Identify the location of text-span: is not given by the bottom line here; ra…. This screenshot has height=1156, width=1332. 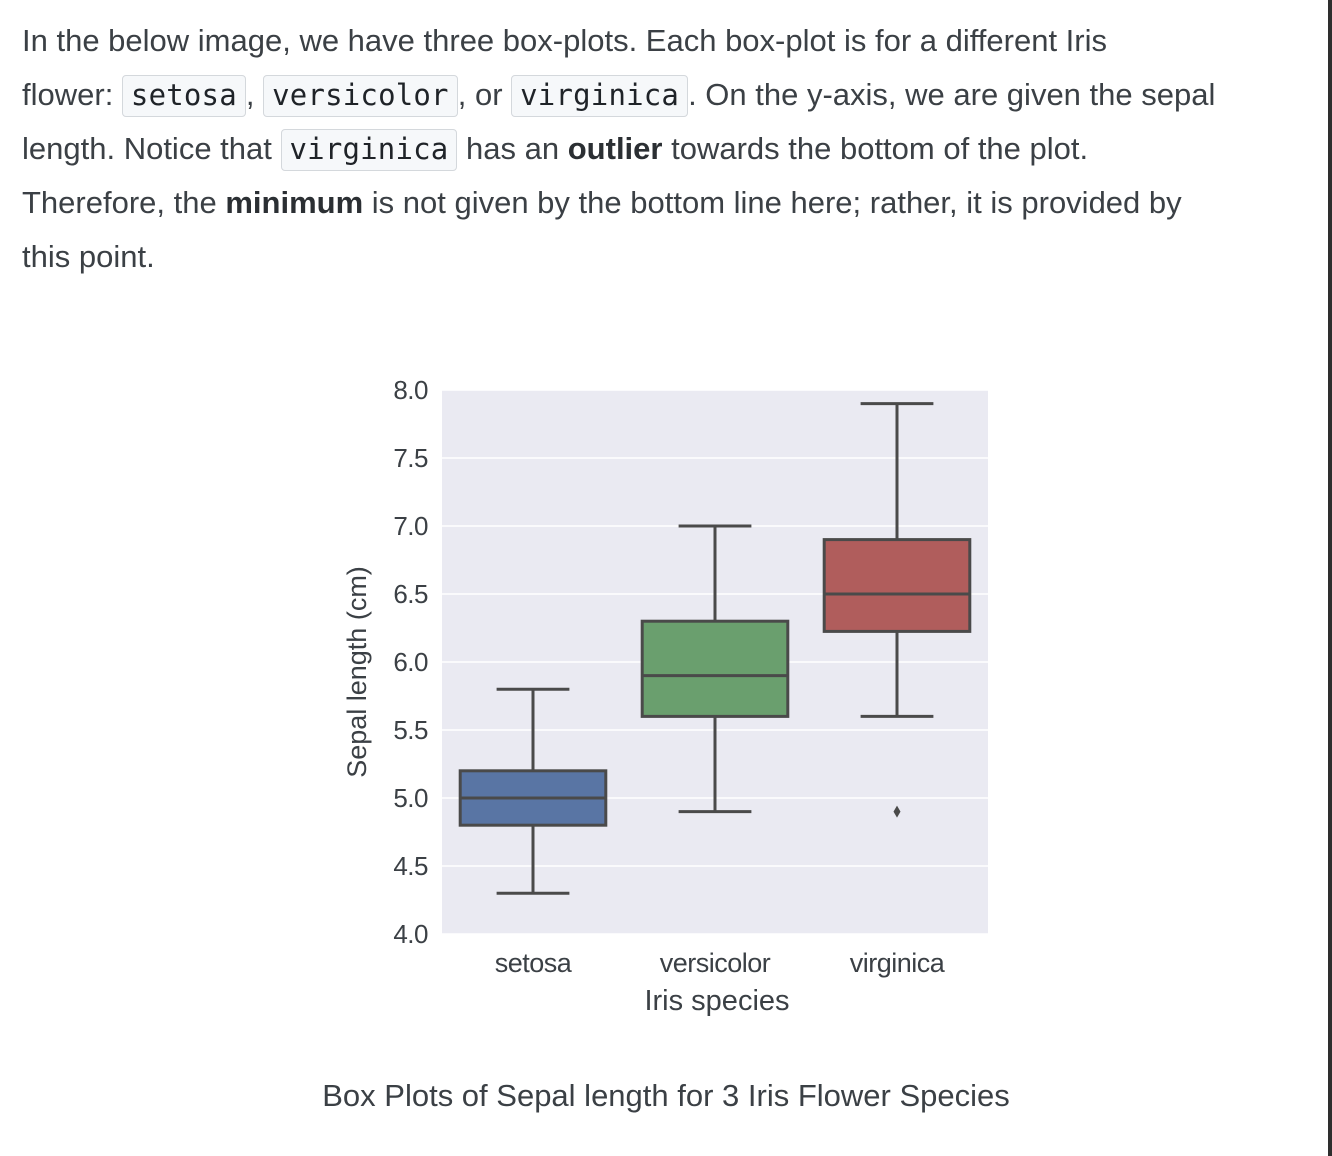
(772, 202).